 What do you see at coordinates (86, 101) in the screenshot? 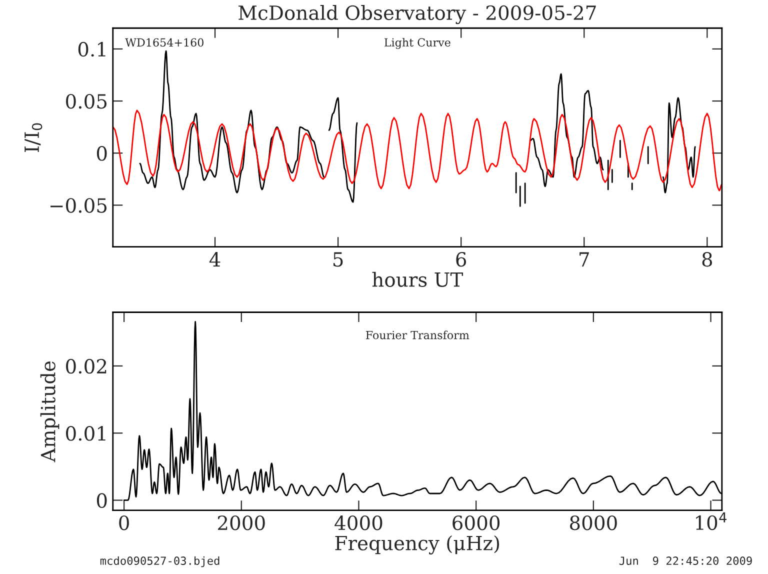
I see `y-tick-label: 0.05` at bounding box center [86, 101].